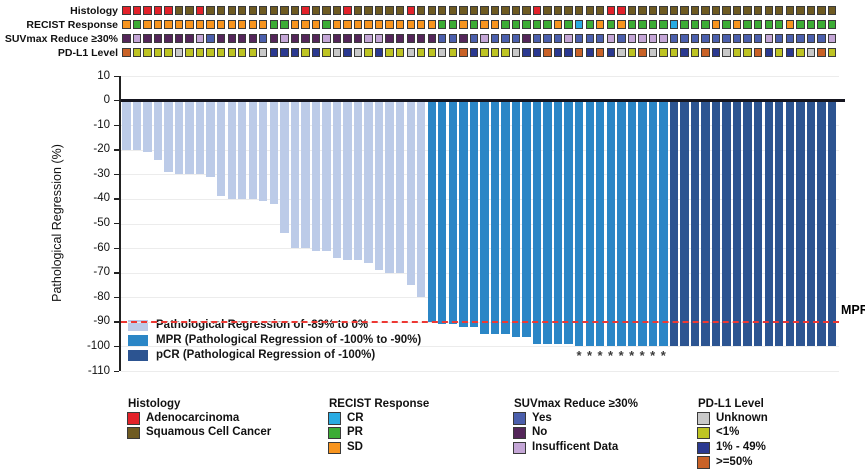  Describe the element at coordinates (61, 39) in the screenshot. I see `track-label-suvmax: SUVmax Reduce ≥30%` at that location.